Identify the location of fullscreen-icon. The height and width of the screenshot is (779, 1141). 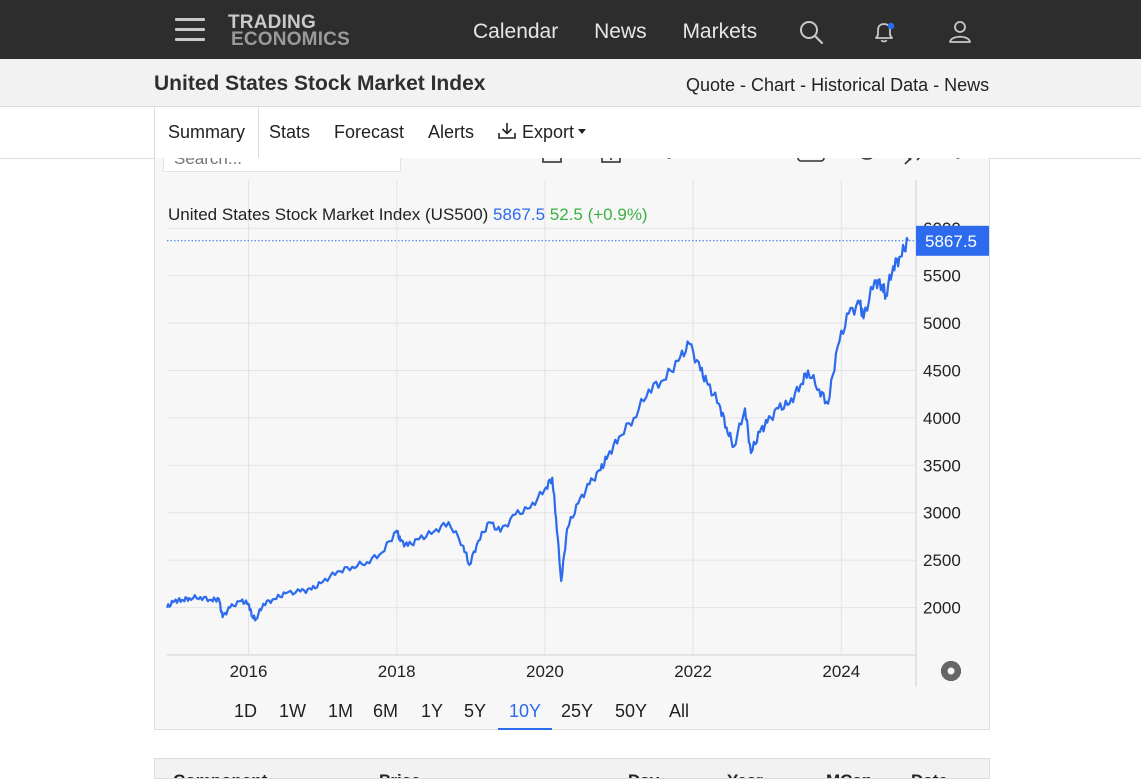
(914, 163).